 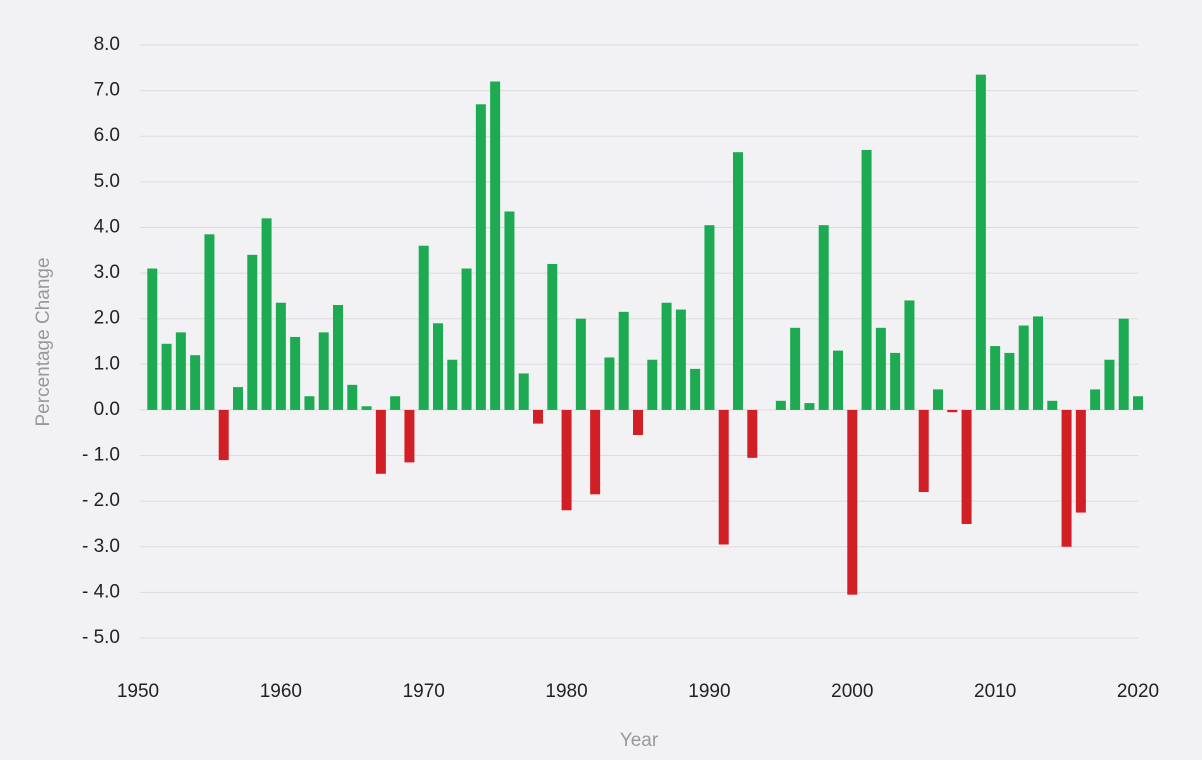 What do you see at coordinates (101, 591) in the screenshot?
I see `y-tick-label: - 4.0` at bounding box center [101, 591].